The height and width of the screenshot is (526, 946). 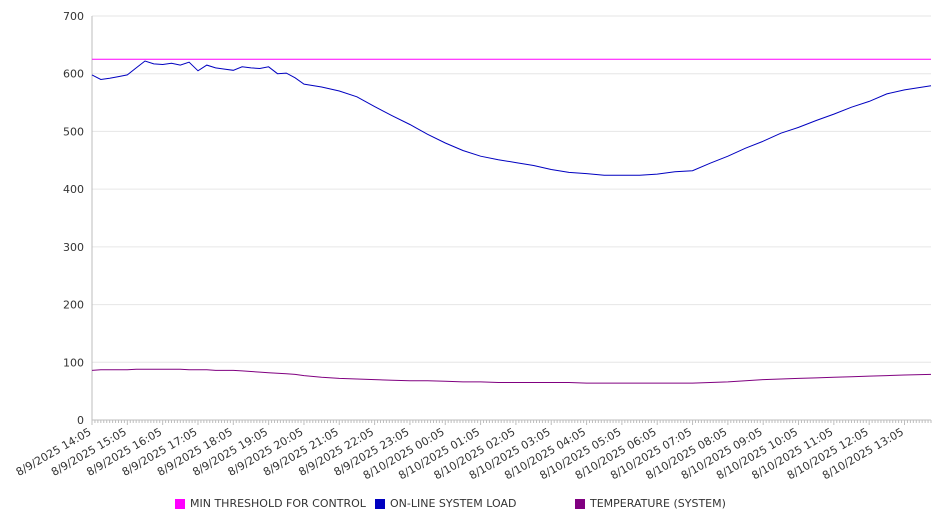 What do you see at coordinates (511, 376) in the screenshot?
I see `series-line-temperature` at bounding box center [511, 376].